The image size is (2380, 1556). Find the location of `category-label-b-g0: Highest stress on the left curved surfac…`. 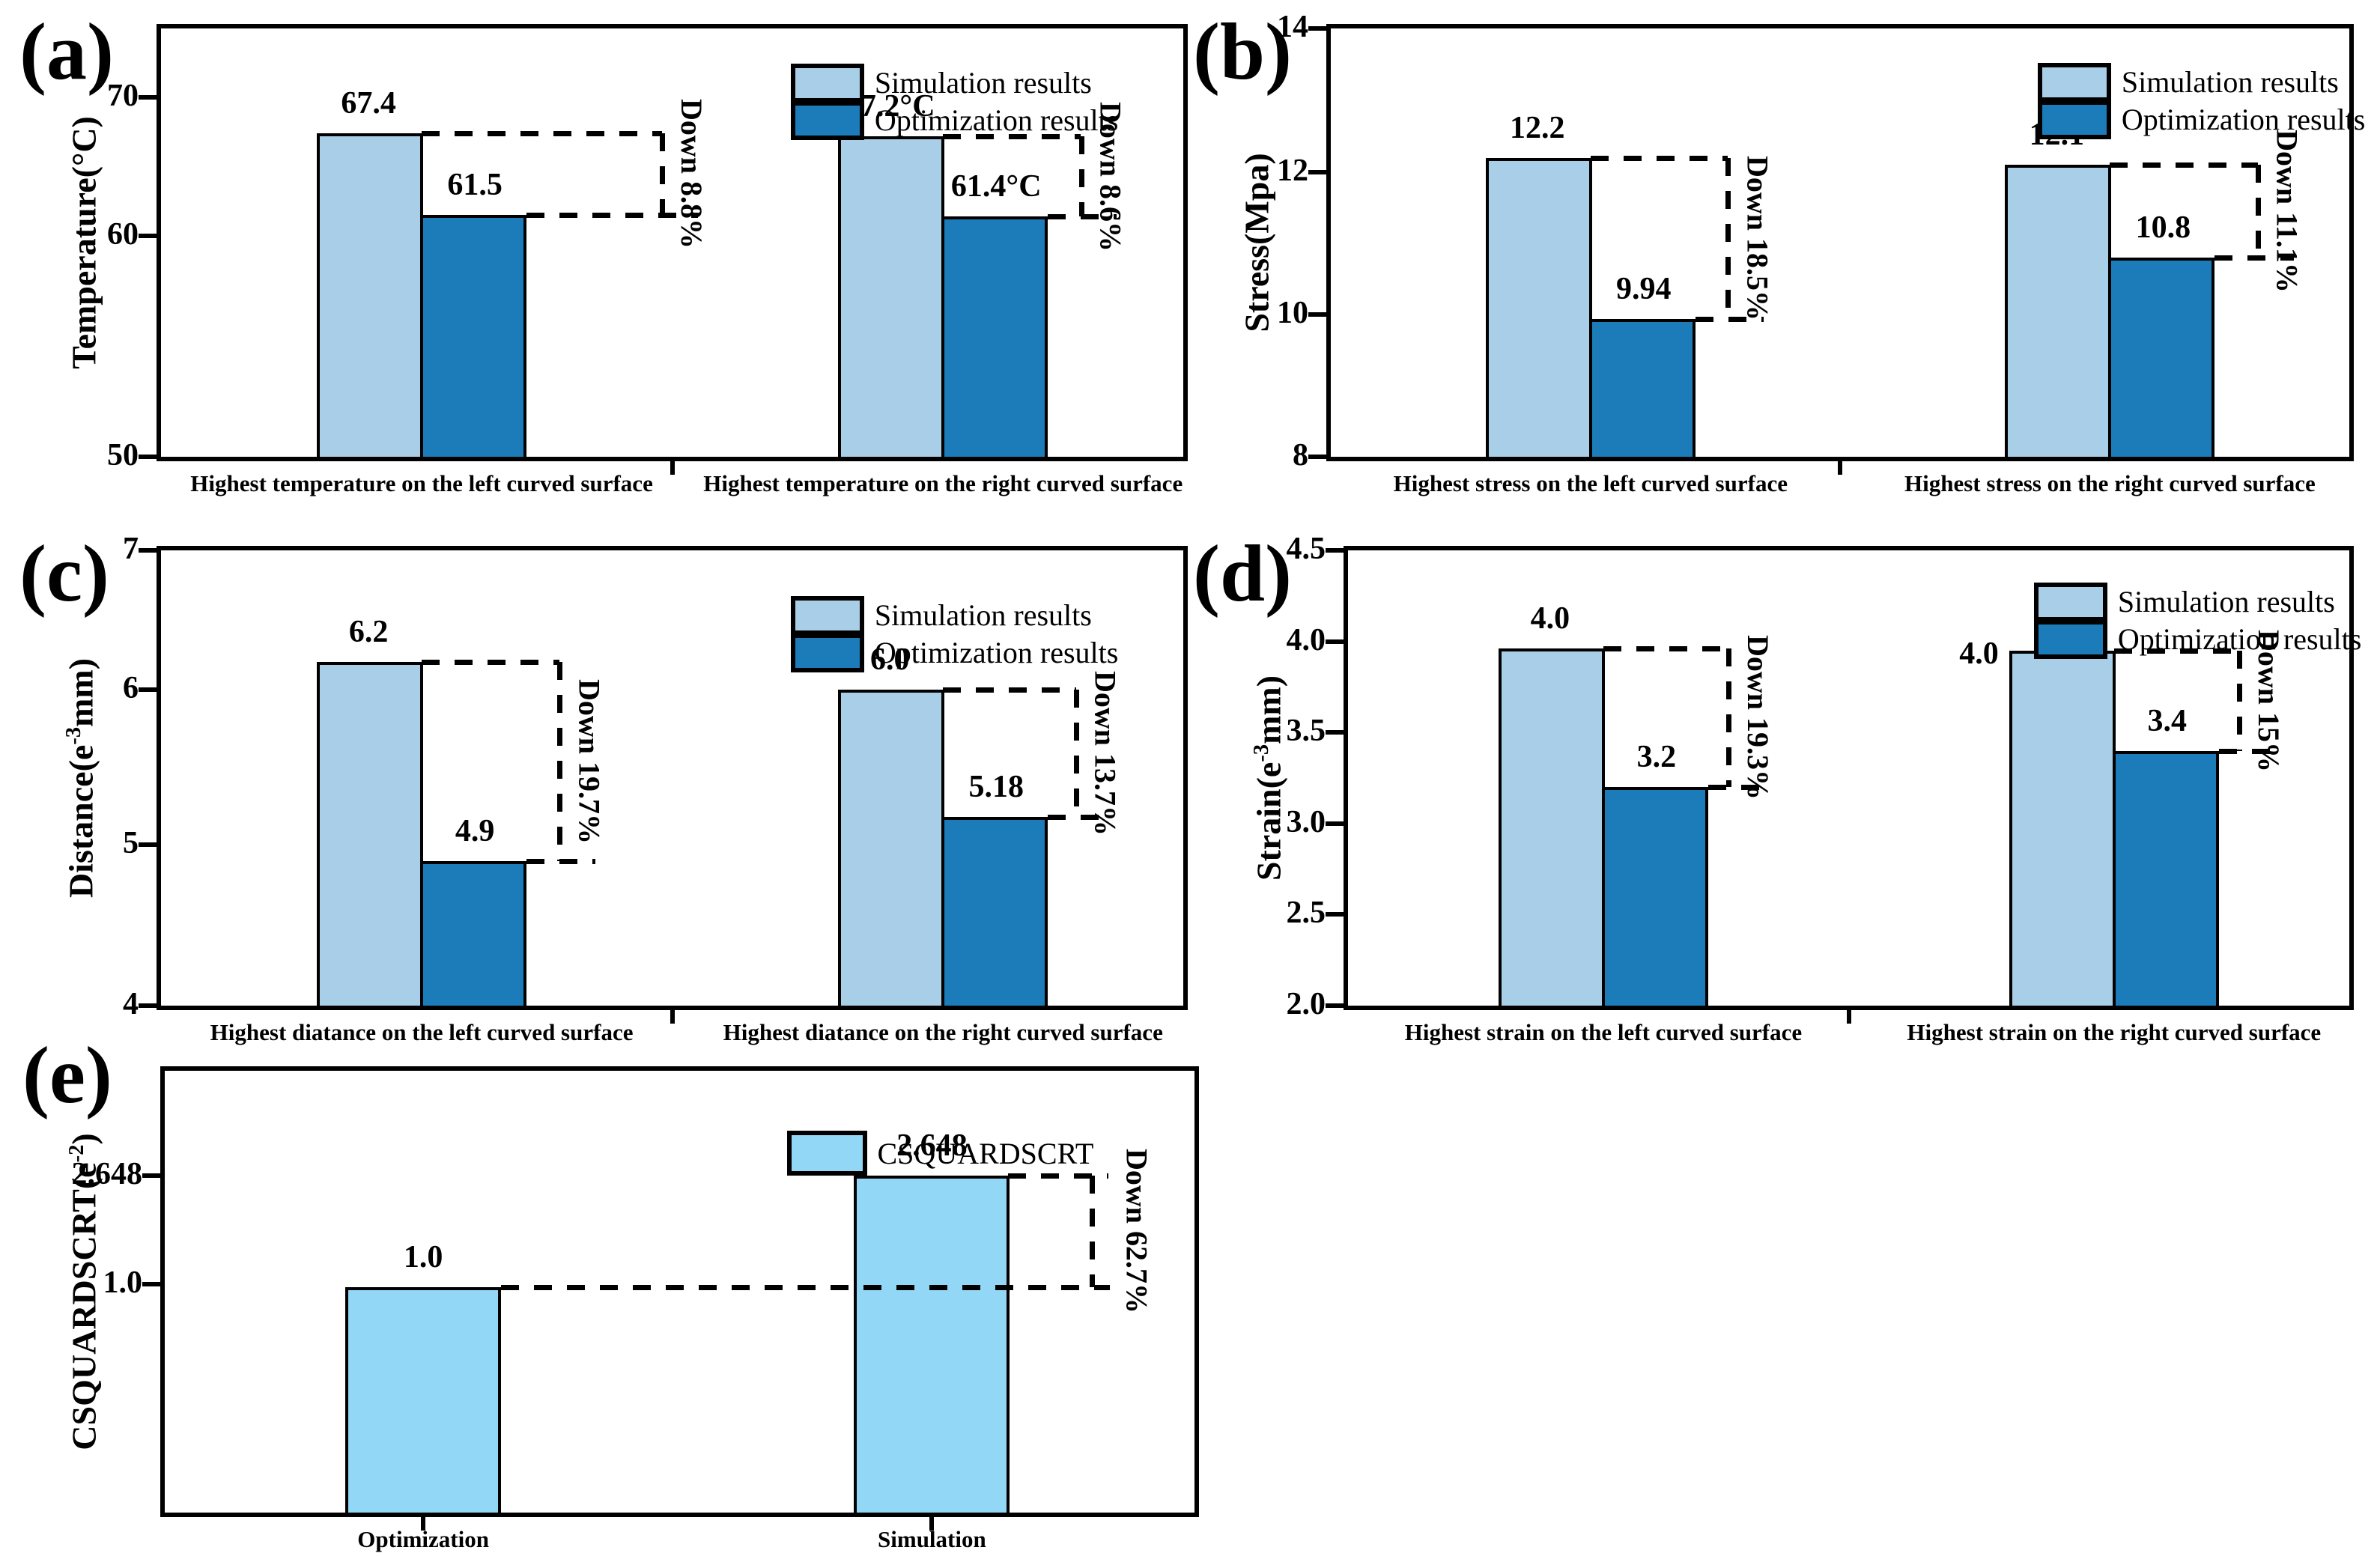

category-label-b-g0: Highest stress on the left curved surfac… is located at coordinates (1590, 483).